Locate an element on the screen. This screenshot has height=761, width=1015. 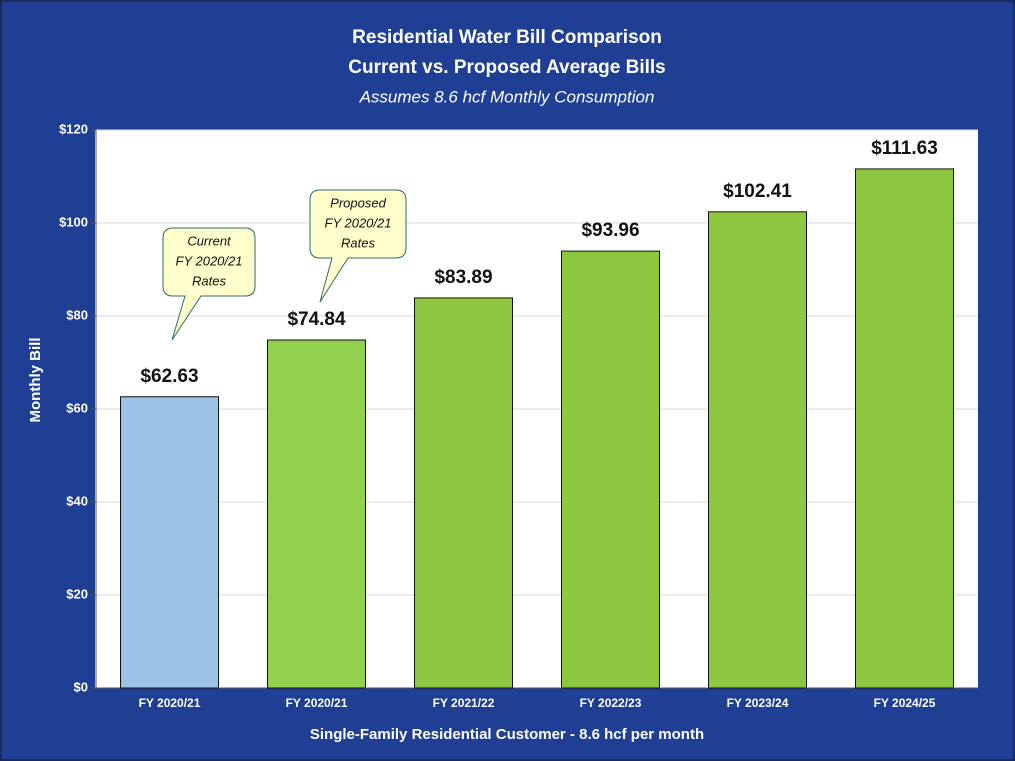
data-label: $62.63 is located at coordinates (169, 376).